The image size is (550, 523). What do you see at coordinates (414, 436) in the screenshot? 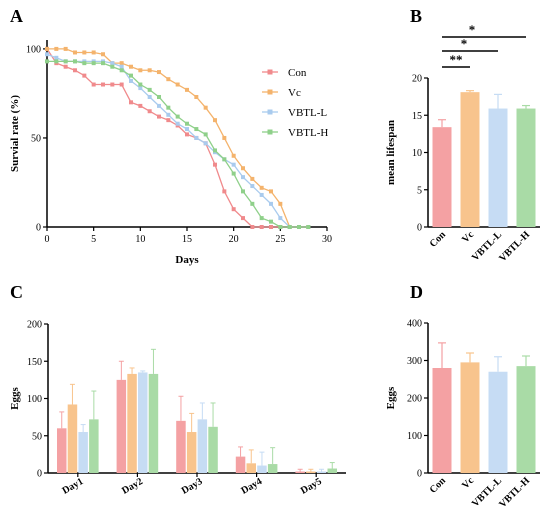
I see `d-y-tick-label: 100` at bounding box center [414, 436].